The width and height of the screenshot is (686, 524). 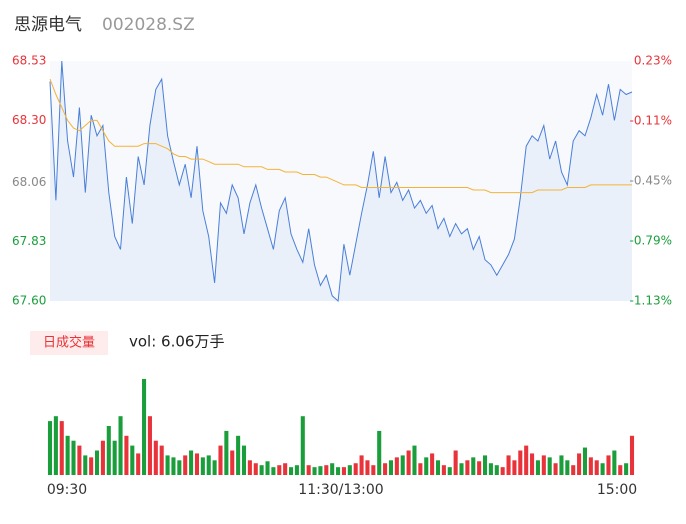 What do you see at coordinates (48, 25) in the screenshot?
I see `stock-name: 思源电气` at bounding box center [48, 25].